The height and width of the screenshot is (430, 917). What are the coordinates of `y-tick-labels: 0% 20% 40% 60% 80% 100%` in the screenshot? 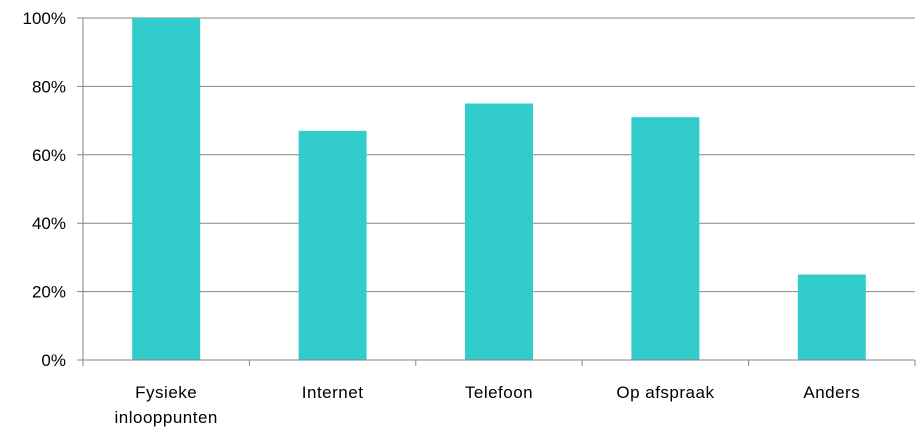 It's located at (44, 189).